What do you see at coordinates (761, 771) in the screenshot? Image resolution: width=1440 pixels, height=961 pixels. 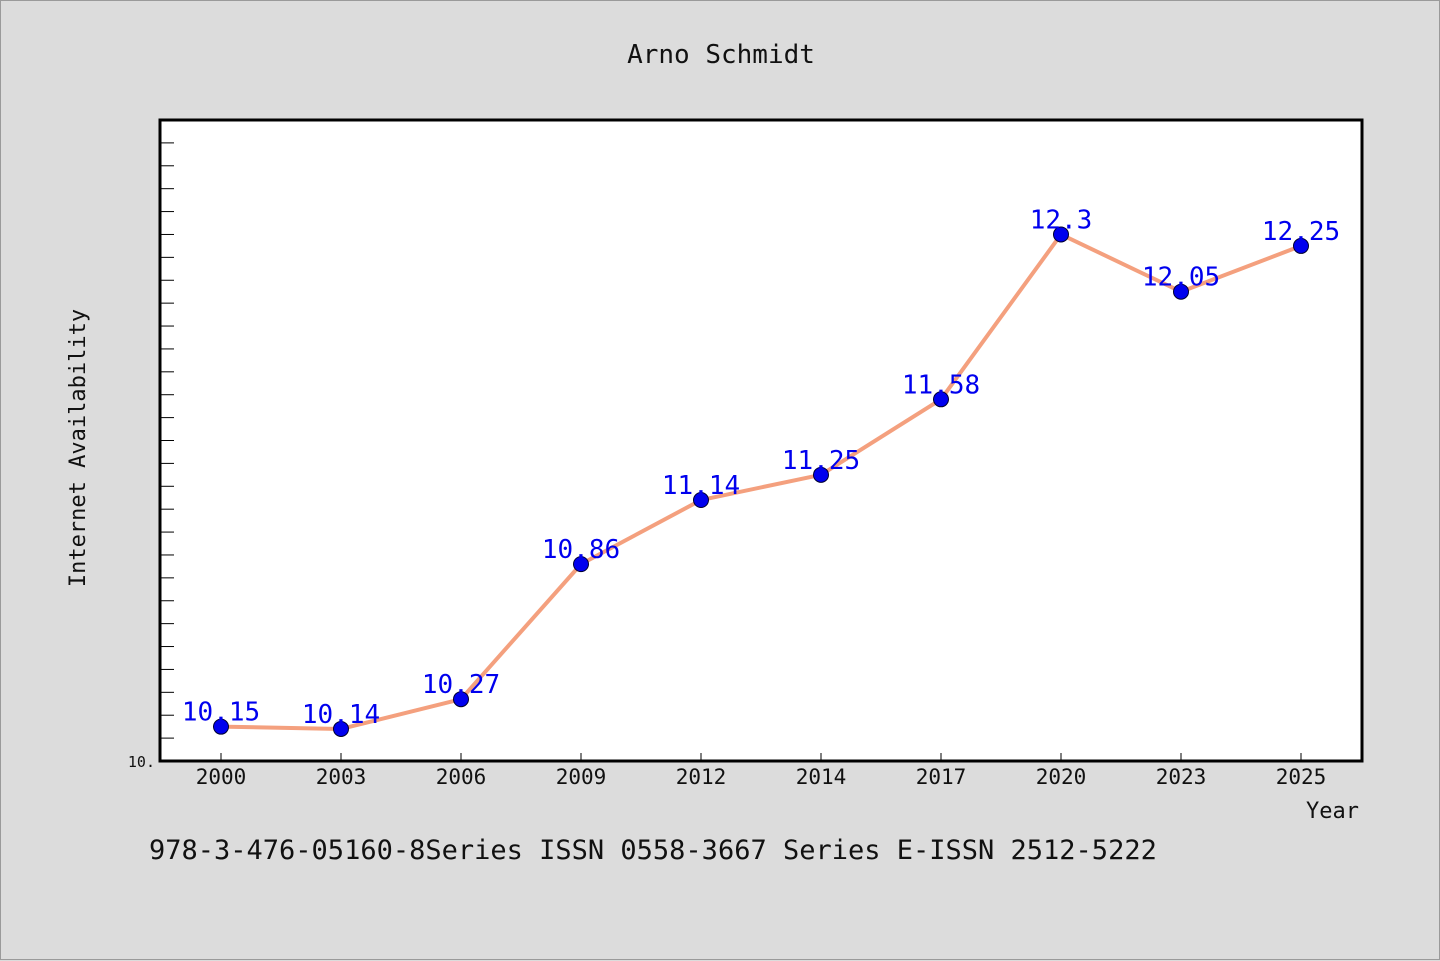 I see `x-axis-ticks: 2000 2003 2006 2009 2012 2014 2017 2020 2023 2025` at bounding box center [761, 771].